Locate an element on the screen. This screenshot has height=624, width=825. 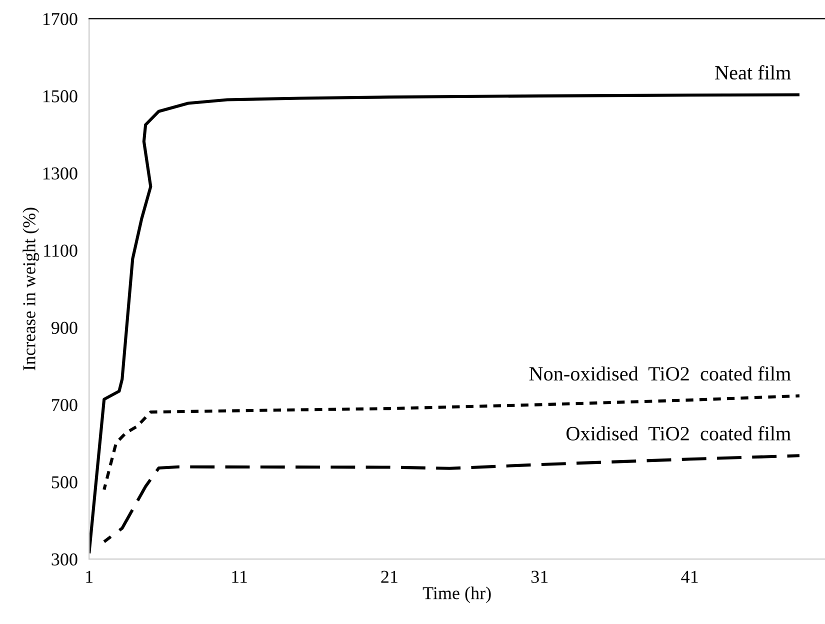
x-tick-label: 41 is located at coordinates (689, 576).